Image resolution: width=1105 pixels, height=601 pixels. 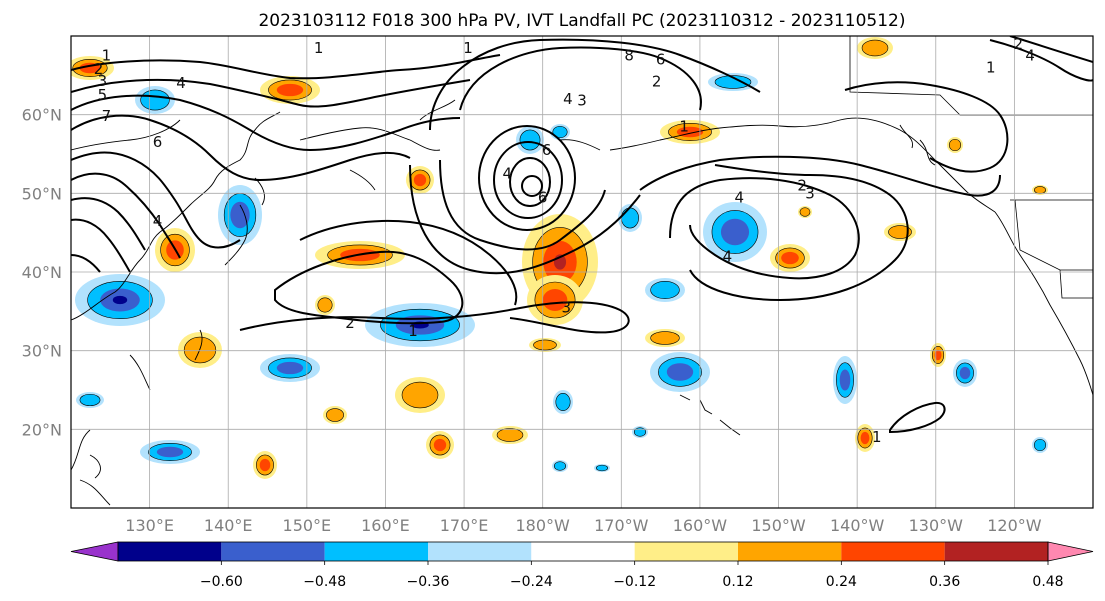 What do you see at coordinates (42, 273) in the screenshot?
I see `latitude-labels: 60°N 50°N 40°N 30°N 20°N` at bounding box center [42, 273].